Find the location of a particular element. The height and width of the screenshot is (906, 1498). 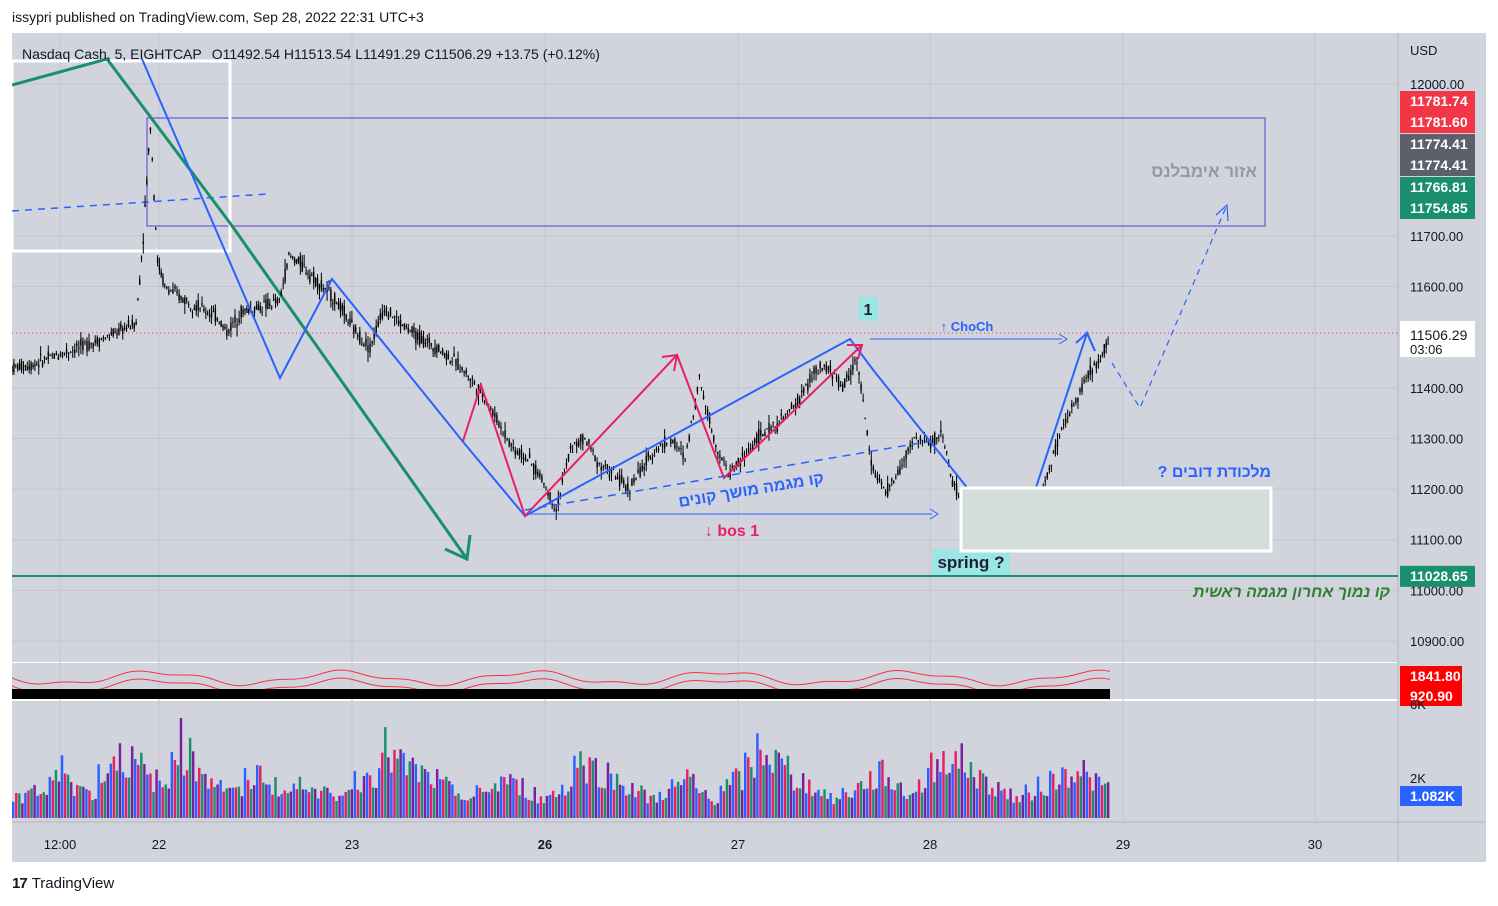

white-box-left is located at coordinates (122, 156).